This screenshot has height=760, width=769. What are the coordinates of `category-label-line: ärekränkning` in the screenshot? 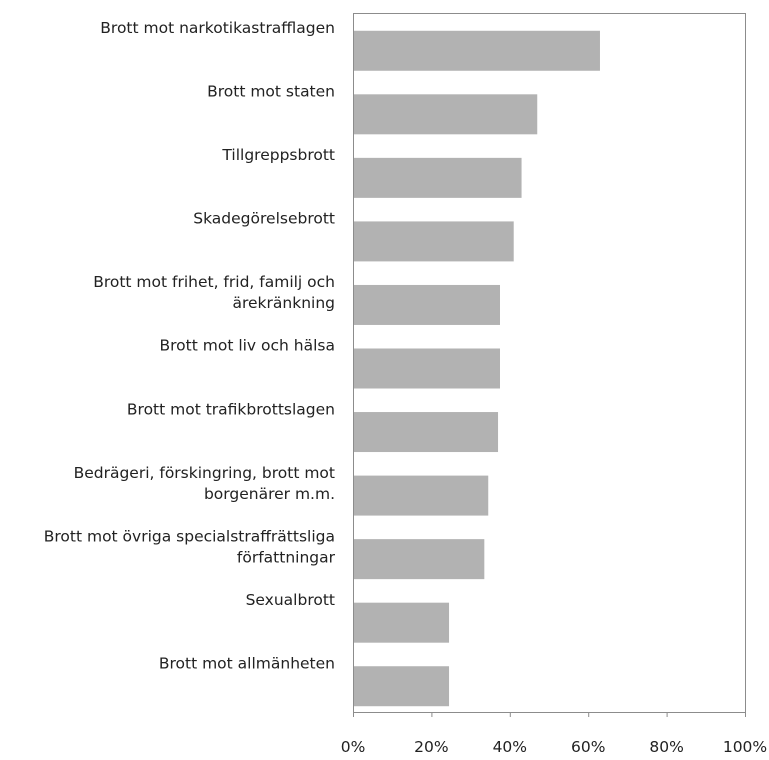 It's located at (283, 303).